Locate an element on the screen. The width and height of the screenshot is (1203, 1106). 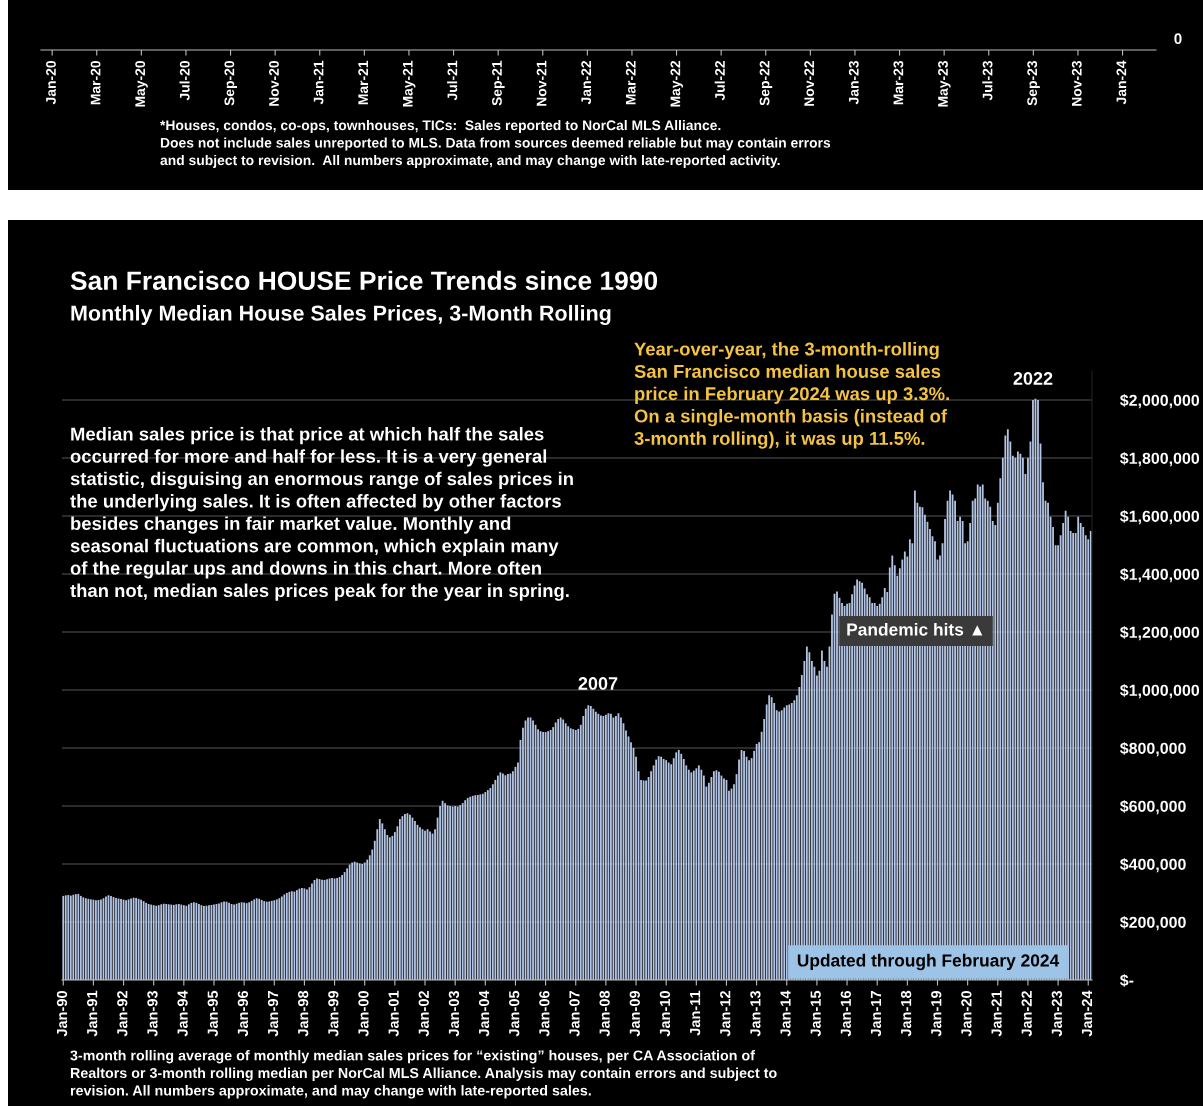
y-tick-label: $2,000,000 is located at coordinates (1159, 401).